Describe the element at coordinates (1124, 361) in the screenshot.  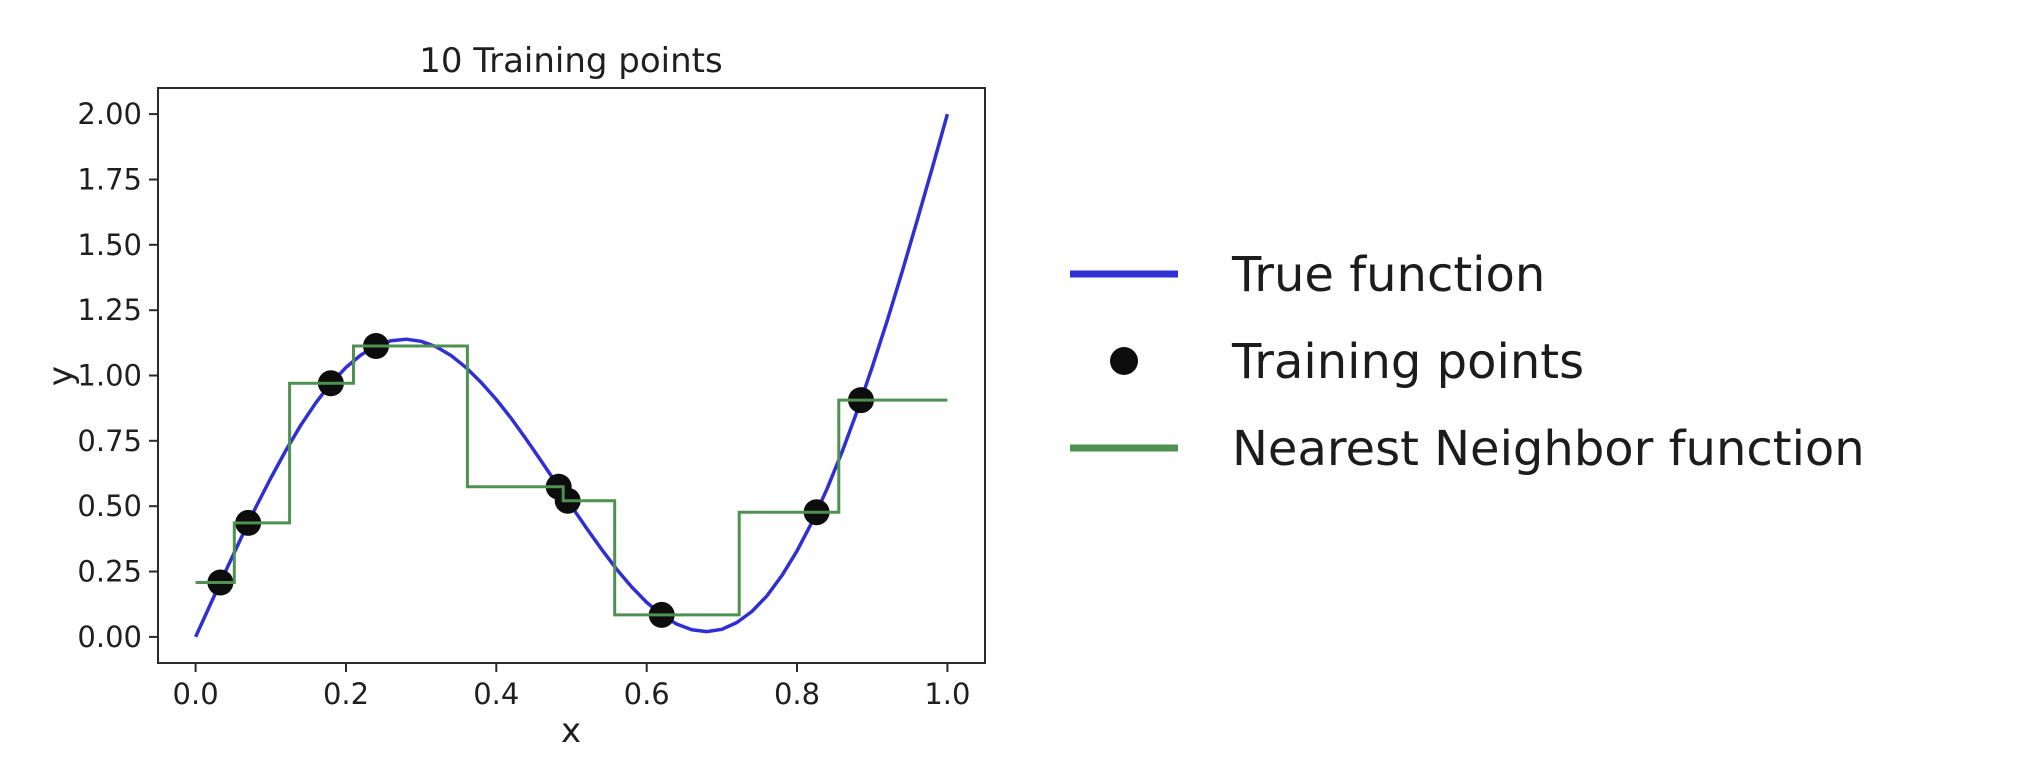
I see `training-points-legend-dot-icon` at that location.